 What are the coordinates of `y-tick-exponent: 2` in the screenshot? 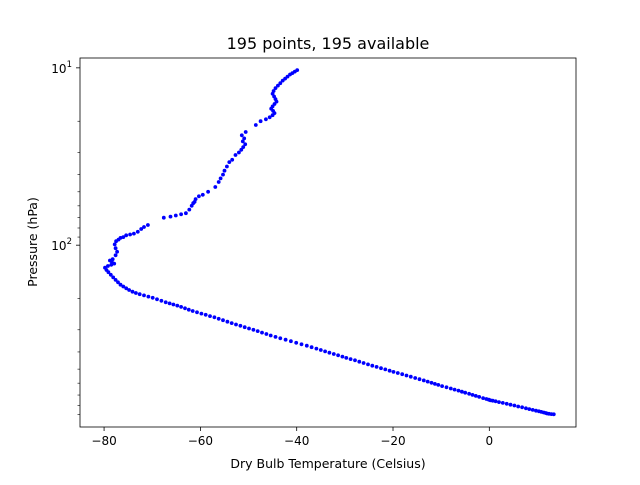 It's located at (69, 242).